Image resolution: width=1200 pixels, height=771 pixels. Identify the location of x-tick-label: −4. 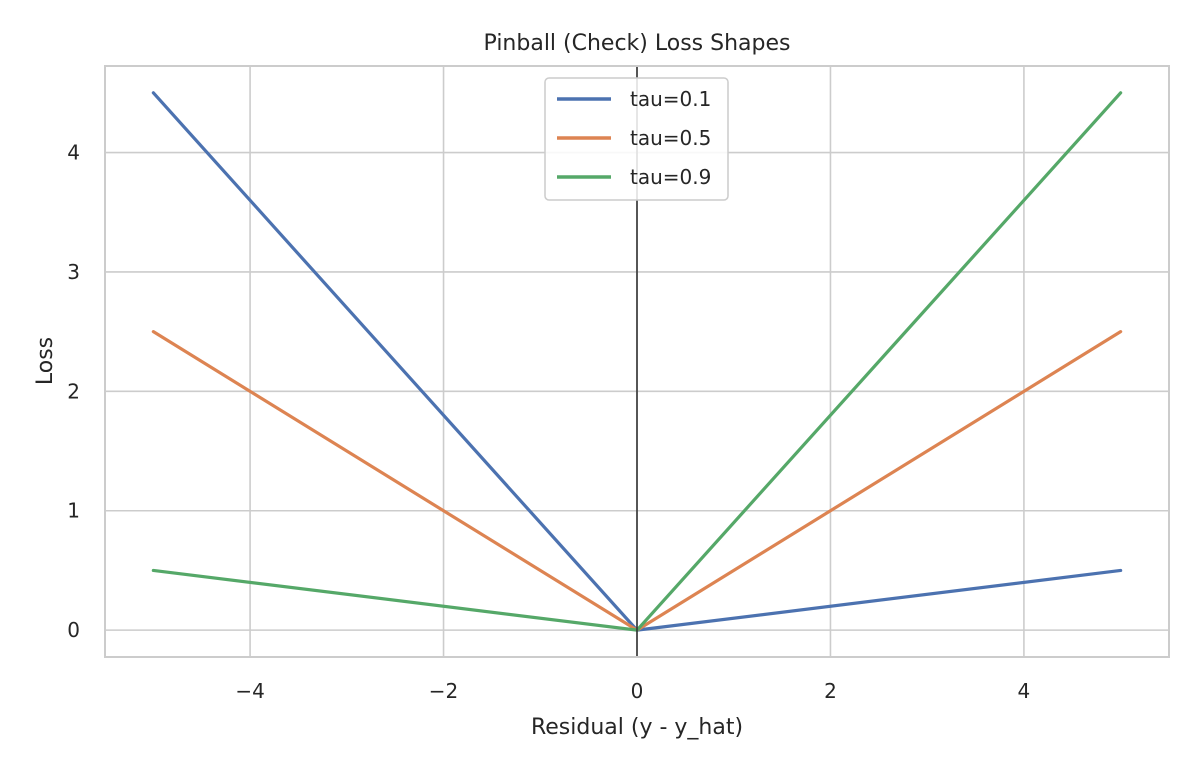
(249, 691).